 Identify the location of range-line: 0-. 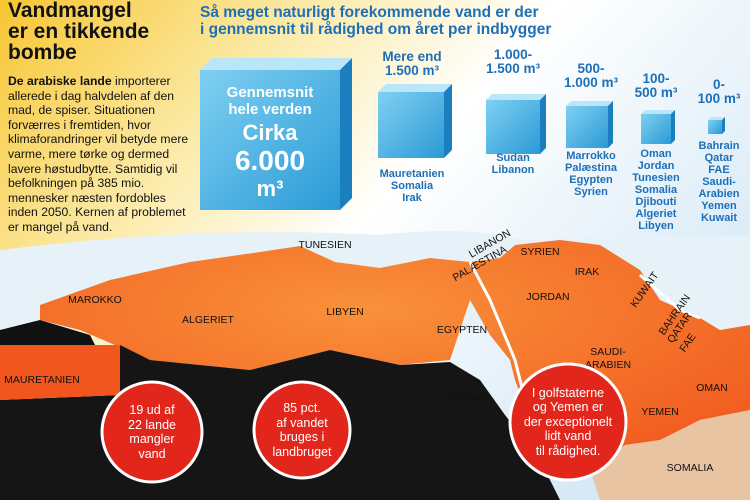
(718, 84).